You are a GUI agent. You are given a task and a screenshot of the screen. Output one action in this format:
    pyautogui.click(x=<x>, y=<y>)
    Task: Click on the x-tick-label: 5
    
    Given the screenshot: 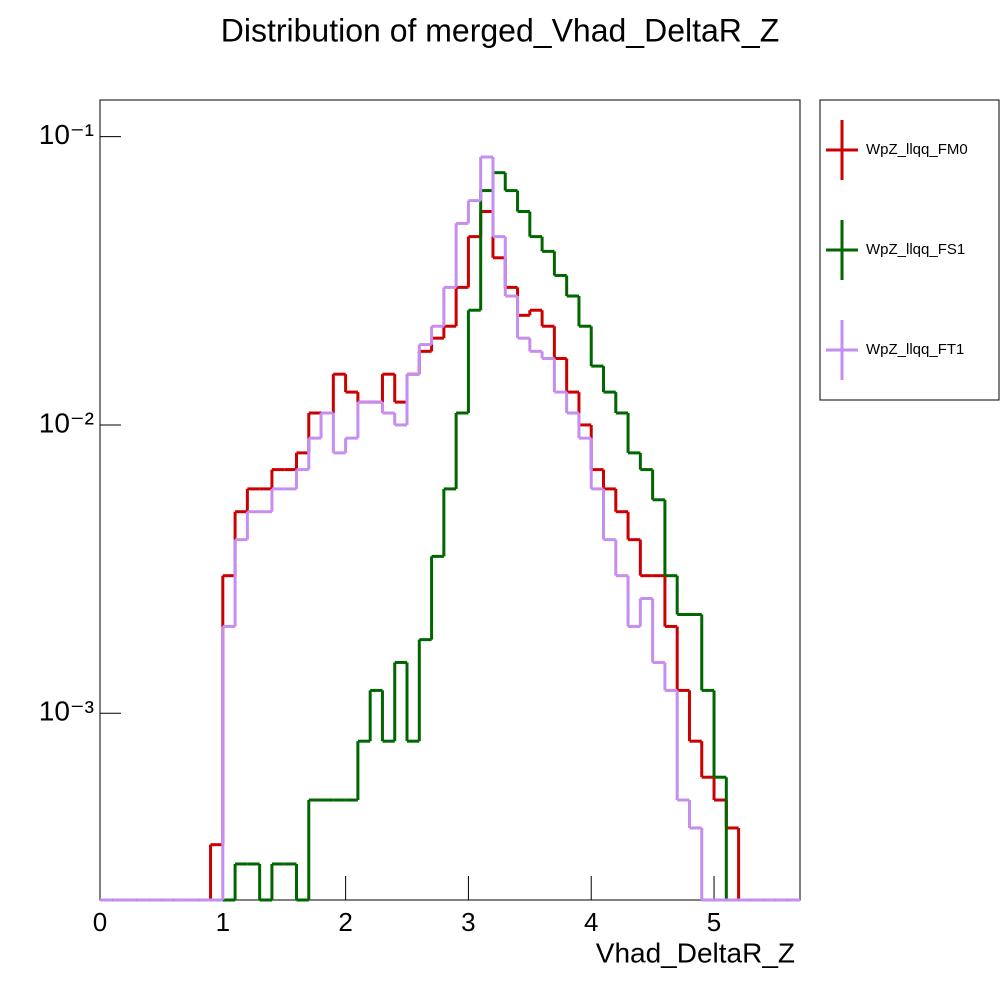 What is the action you would take?
    pyautogui.click(x=714, y=922)
    